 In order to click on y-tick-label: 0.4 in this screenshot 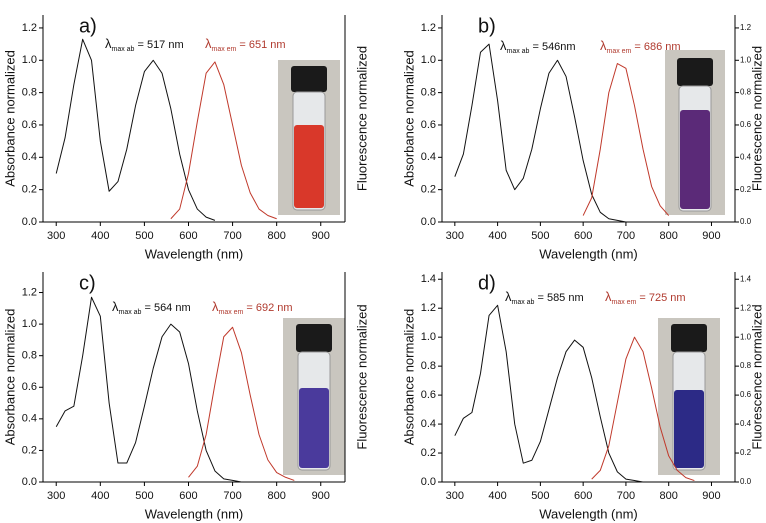, I will do `click(29, 157)`.